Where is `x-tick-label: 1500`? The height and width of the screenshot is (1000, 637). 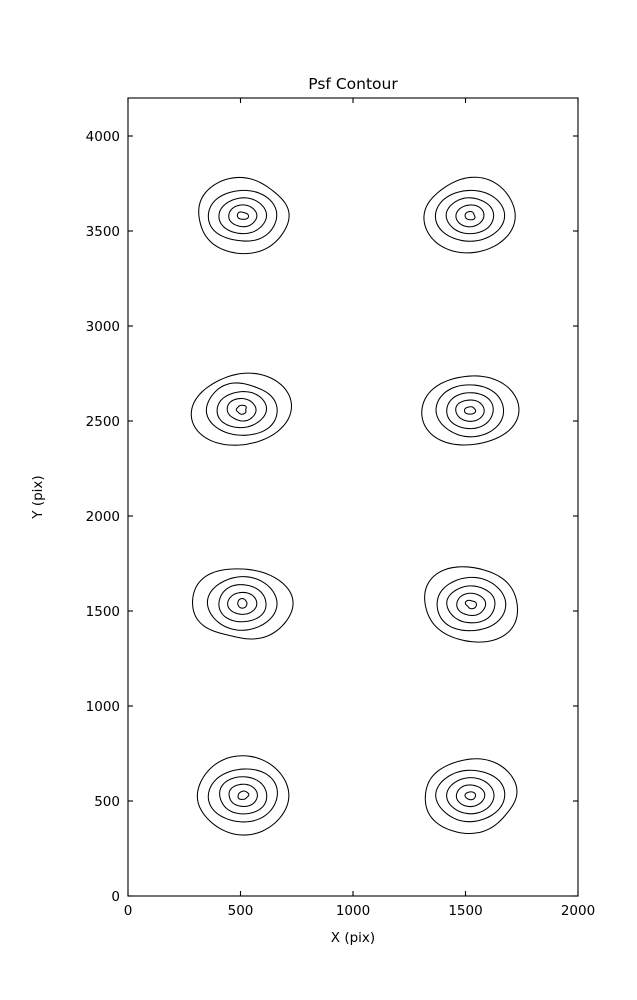
x-tick-label: 1500 is located at coordinates (465, 911).